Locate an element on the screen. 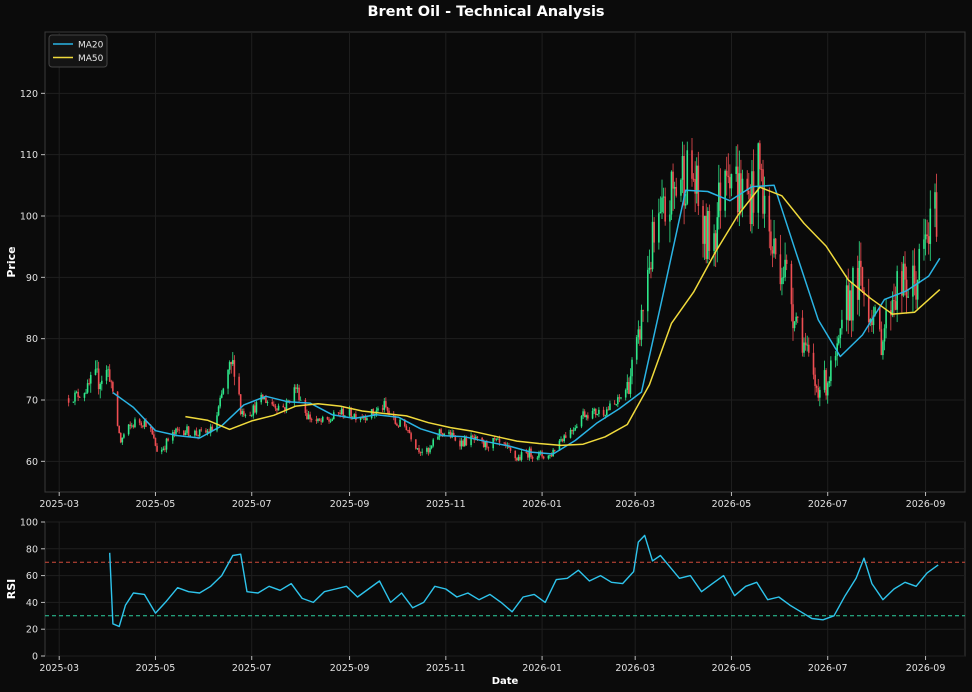 The width and height of the screenshot is (972, 692). legend-label-ma50: MA50 is located at coordinates (91, 59).